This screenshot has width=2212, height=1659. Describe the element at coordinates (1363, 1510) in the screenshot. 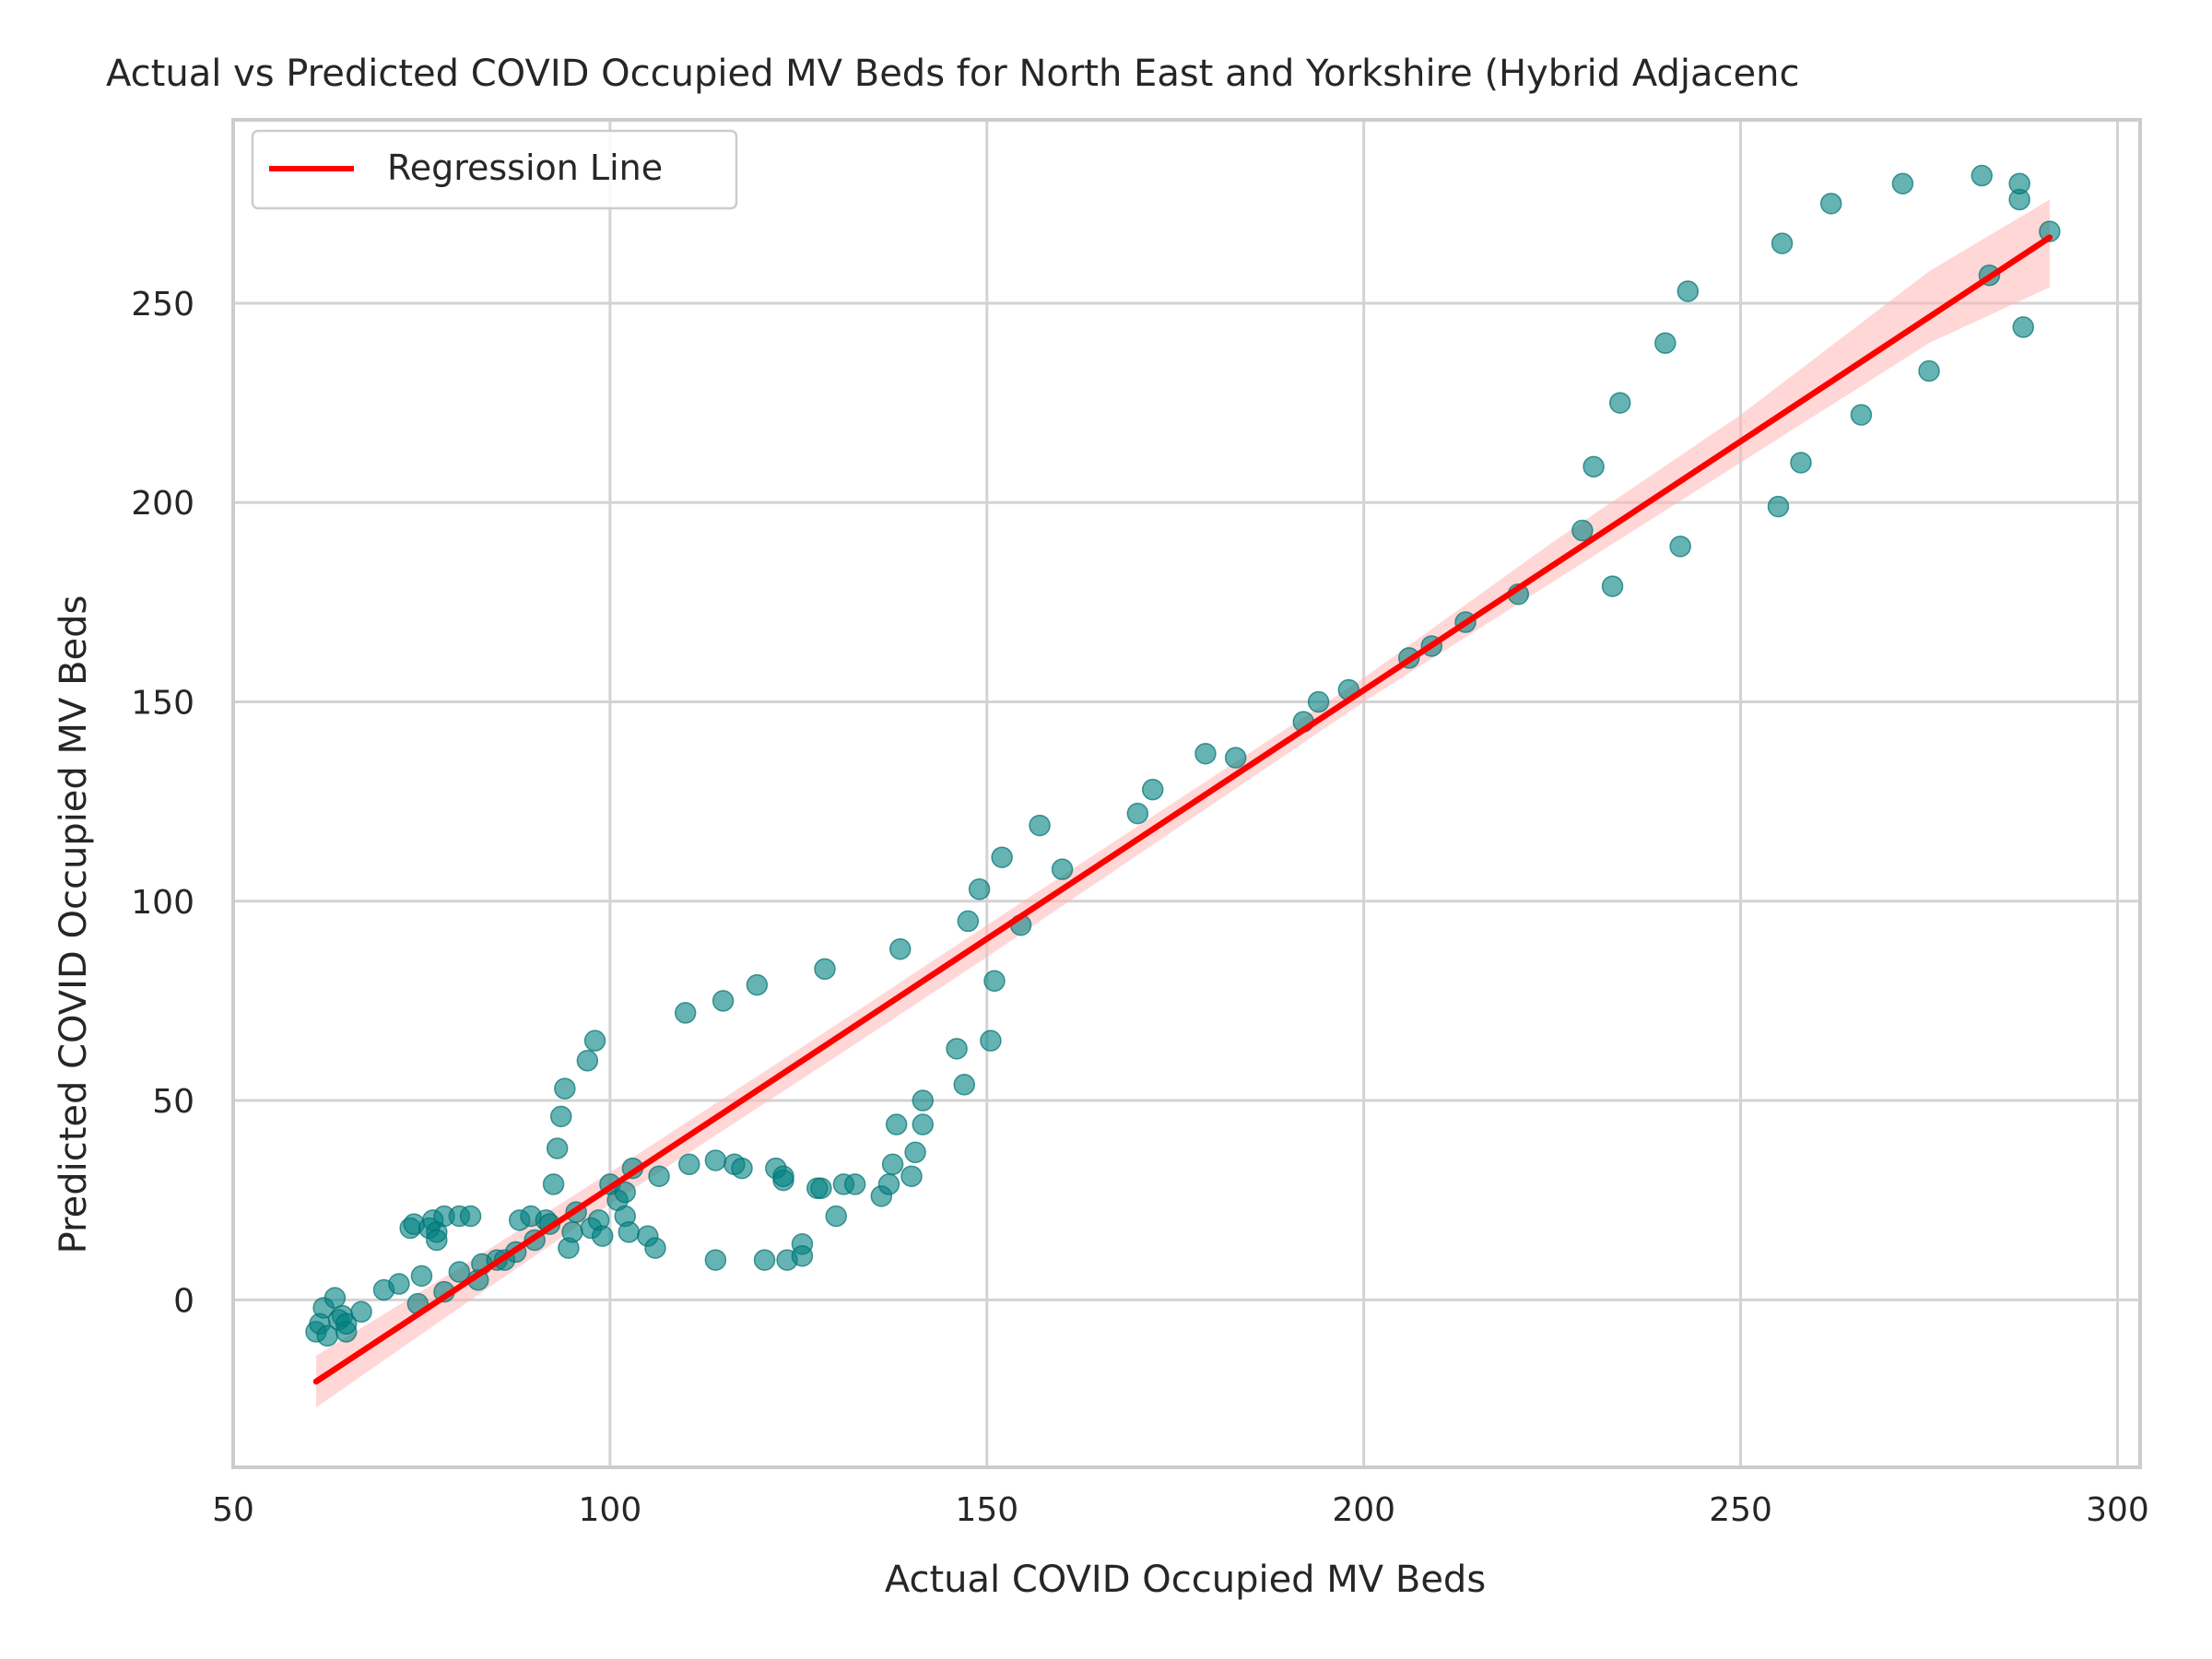

I see `x-tick-label: 200` at that location.